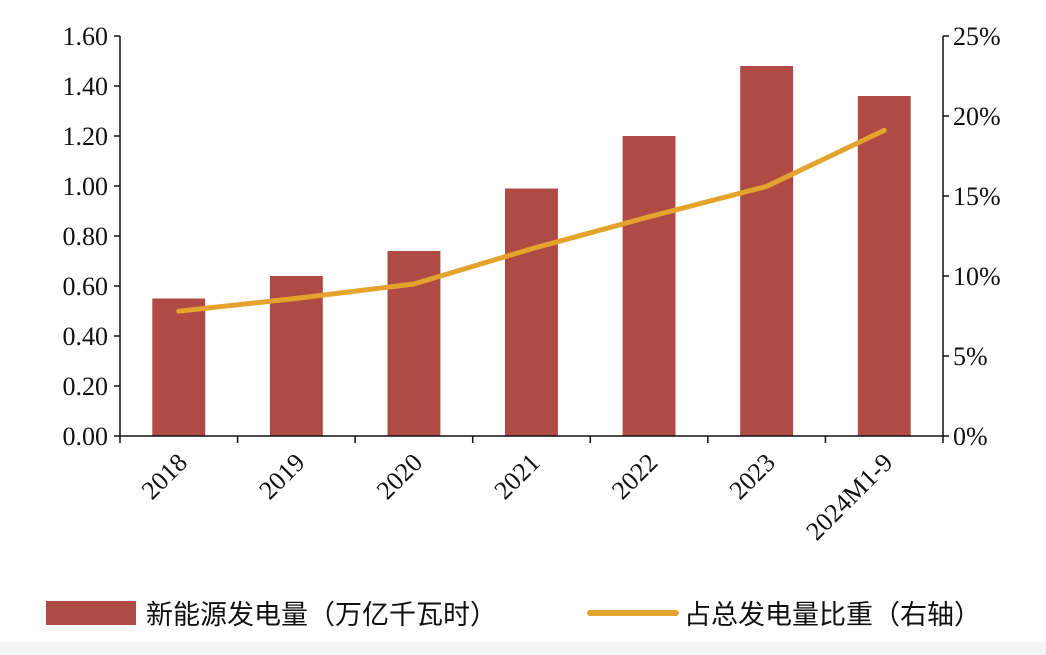  What do you see at coordinates (849, 497) in the screenshot?
I see `x-tick-label: 2024M1-9` at bounding box center [849, 497].